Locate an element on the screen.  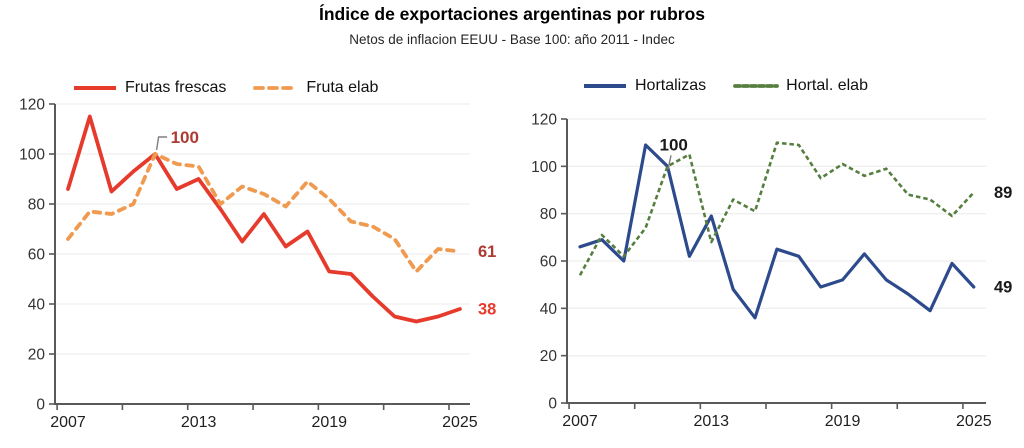
series-line-hortal-elab is located at coordinates (776, 208).